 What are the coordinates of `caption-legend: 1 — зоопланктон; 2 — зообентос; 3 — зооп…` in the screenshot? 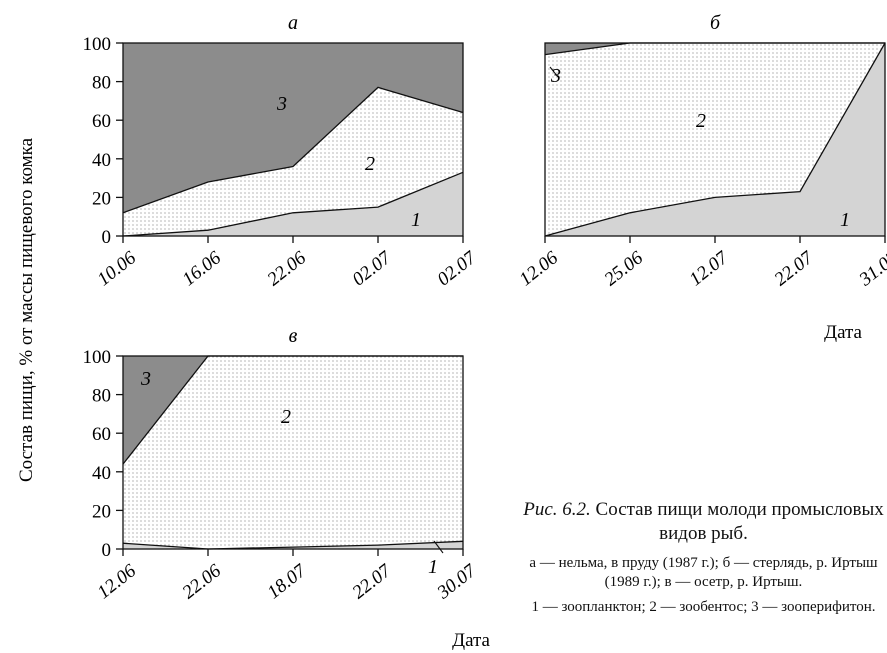 It's located at (703, 607).